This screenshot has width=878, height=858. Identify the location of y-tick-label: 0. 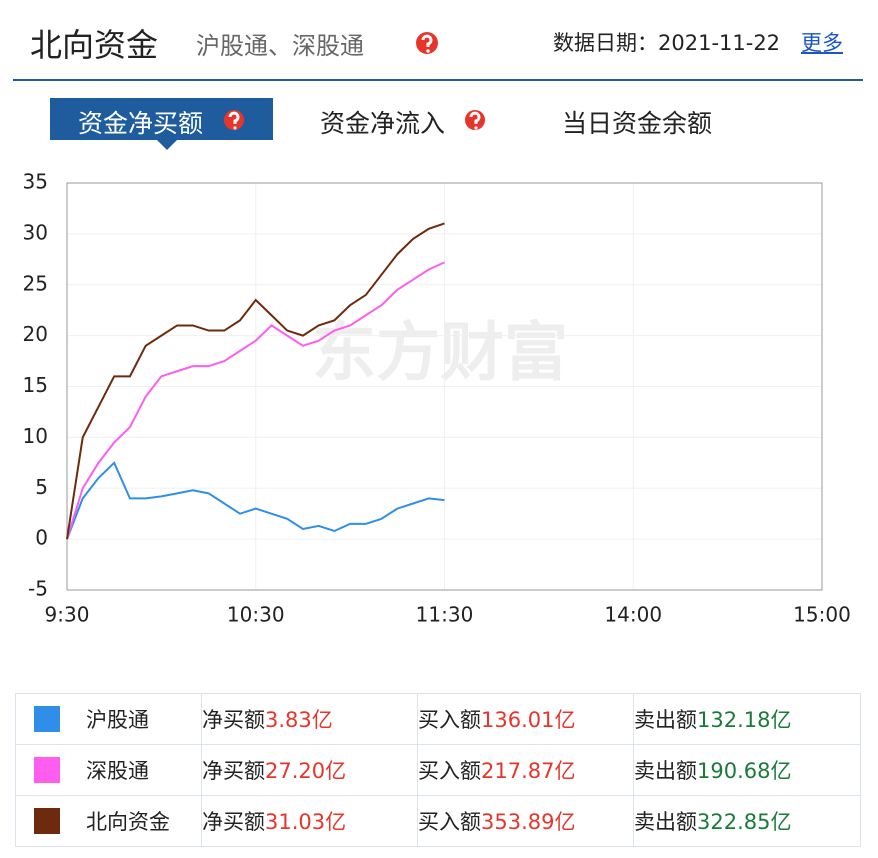
(41, 538).